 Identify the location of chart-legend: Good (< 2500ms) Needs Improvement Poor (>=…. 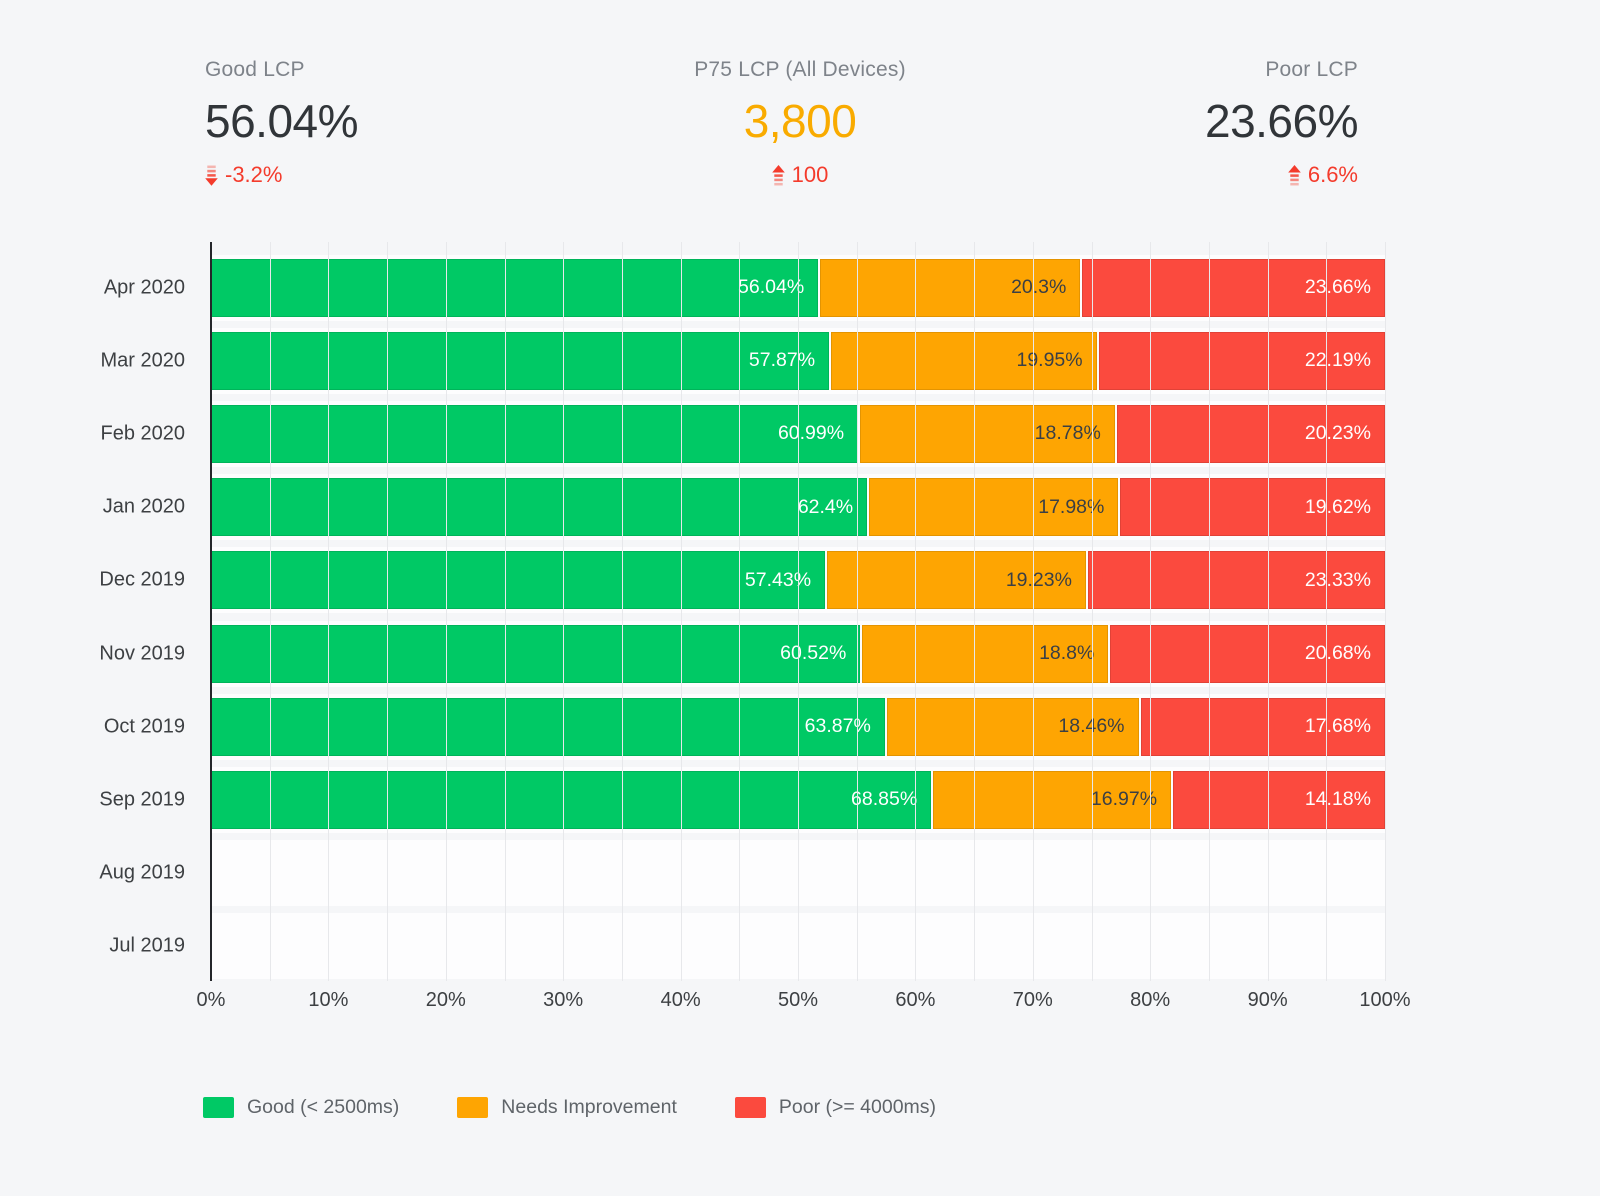
(569, 1107).